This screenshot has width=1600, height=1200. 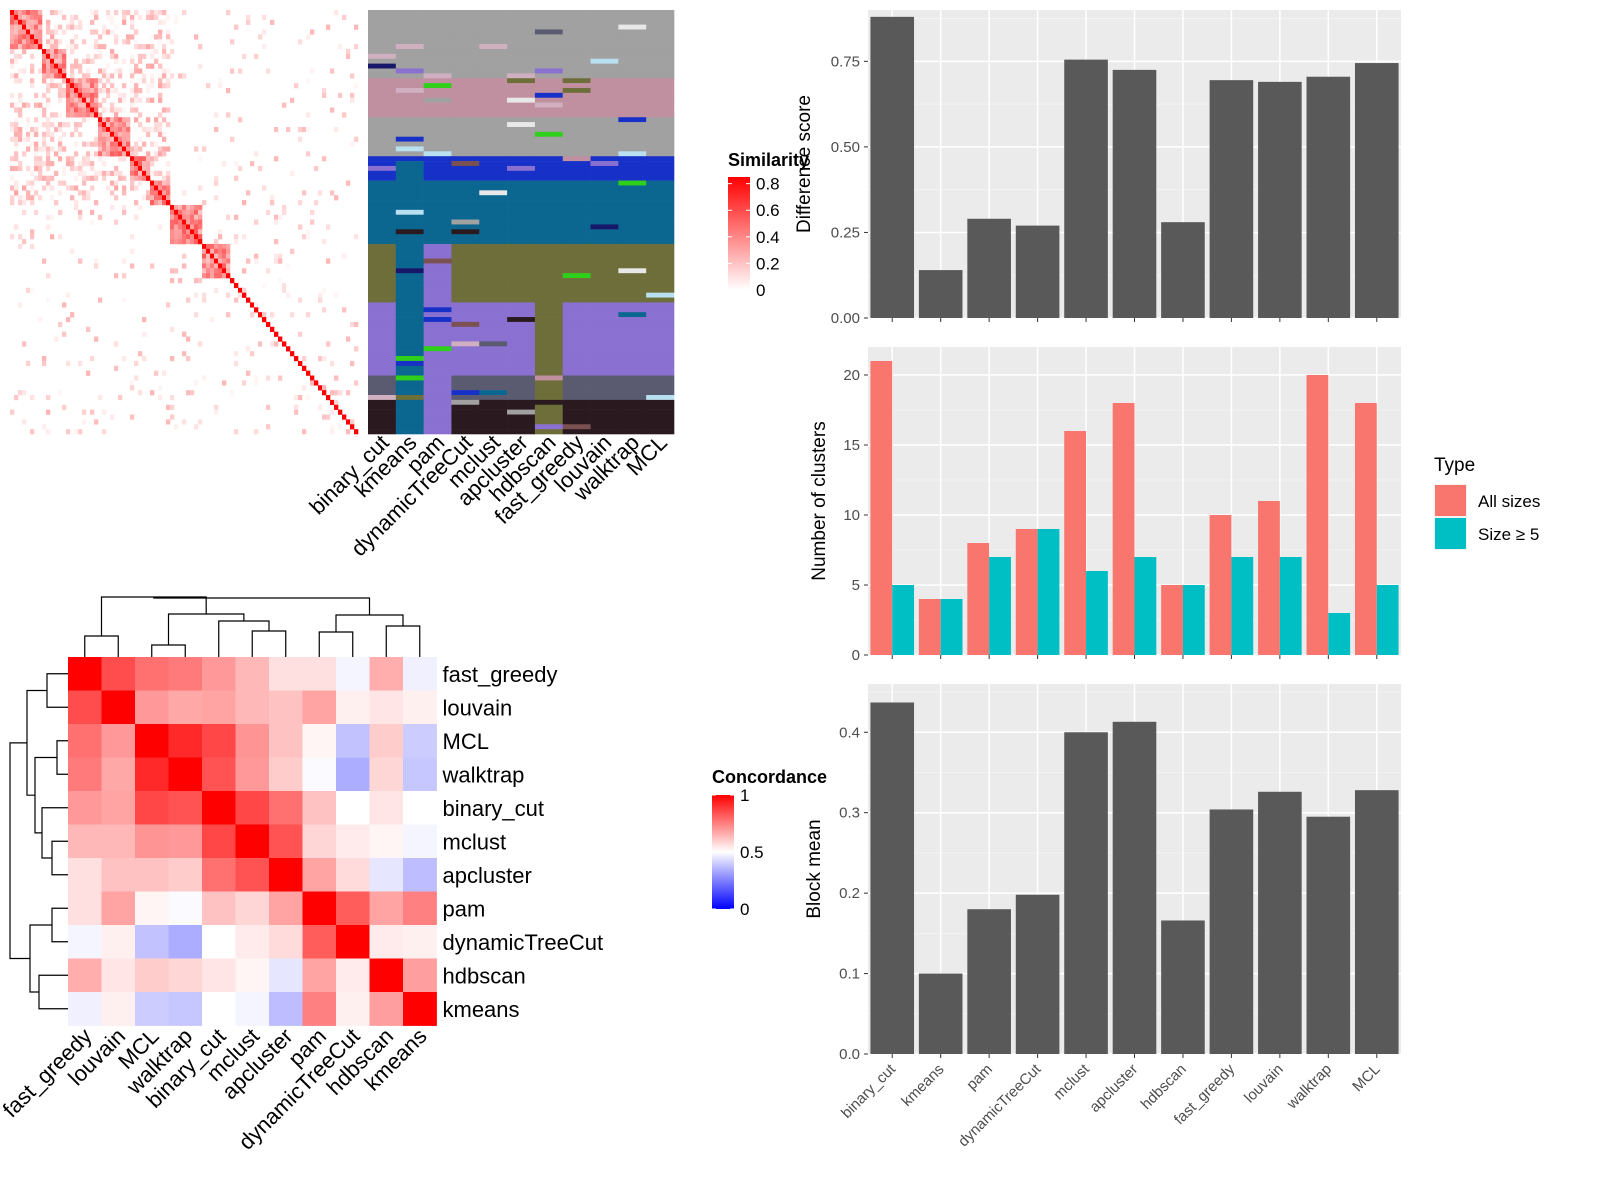 What do you see at coordinates (869, 1091) in the screenshot?
I see `x-tick-label-binary_cut: binary_cut` at bounding box center [869, 1091].